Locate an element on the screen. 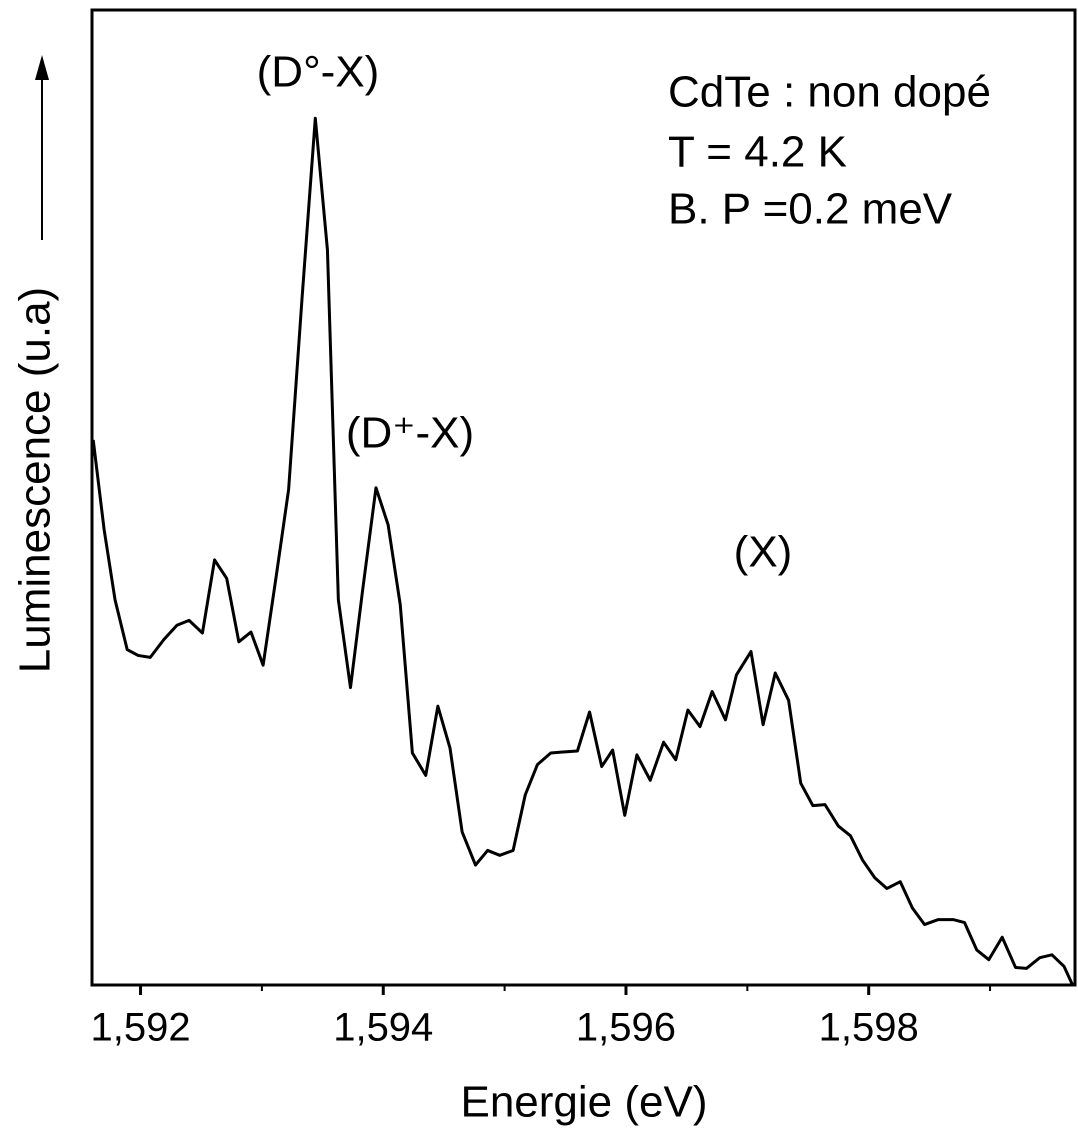  info-line: CdTe : non dopé is located at coordinates (829, 92).